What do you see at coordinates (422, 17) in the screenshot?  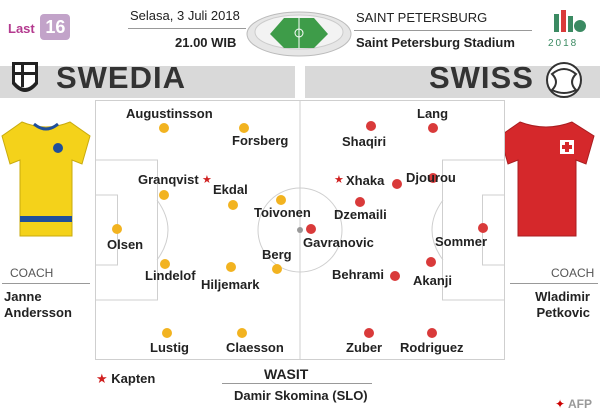 I see `match-city: SAINT PETERSBURG` at bounding box center [422, 17].